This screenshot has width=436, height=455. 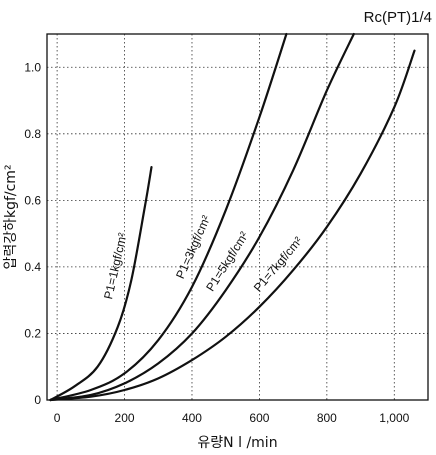 I want to click on series-line, so click(x=101, y=284).